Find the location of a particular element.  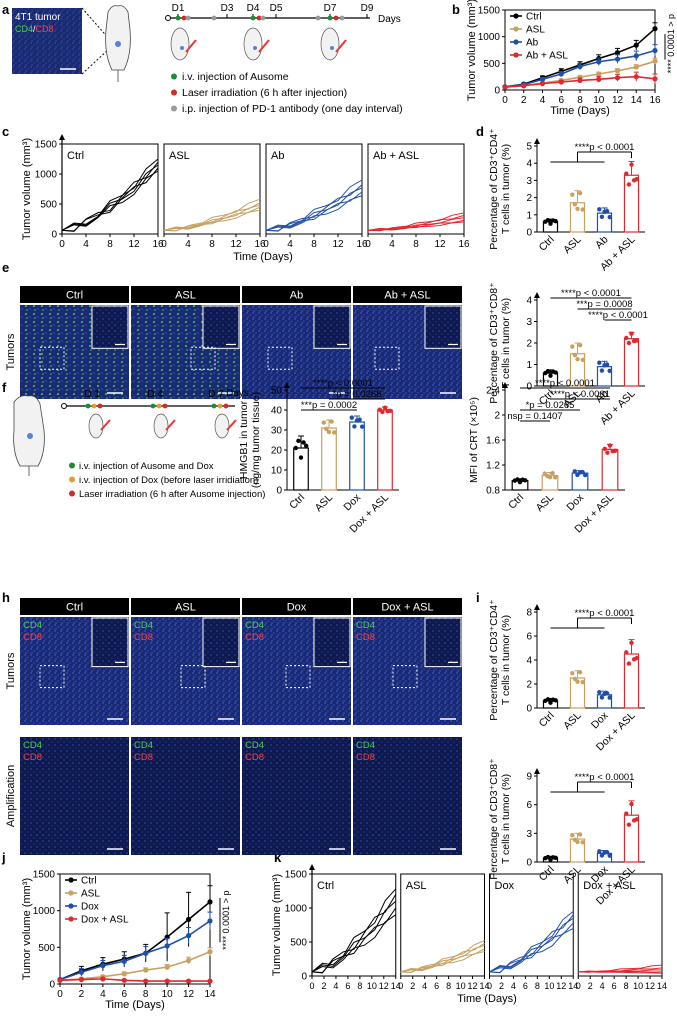

y-tick-label: 40 is located at coordinates (277, 411).